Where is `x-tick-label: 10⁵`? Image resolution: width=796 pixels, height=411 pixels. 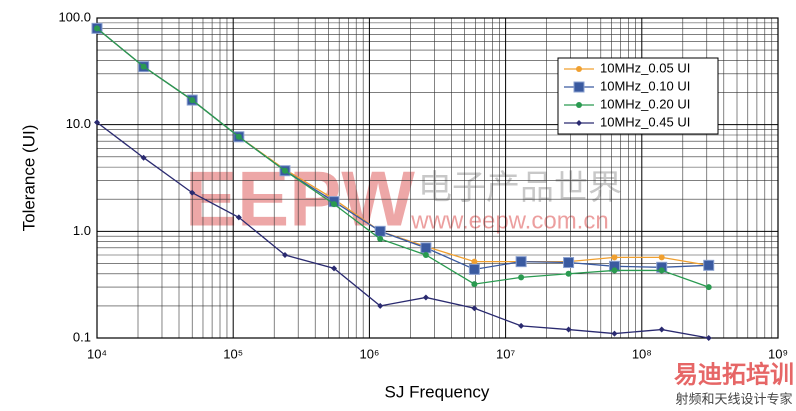 x-tick-label: 10⁵ is located at coordinates (233, 353).